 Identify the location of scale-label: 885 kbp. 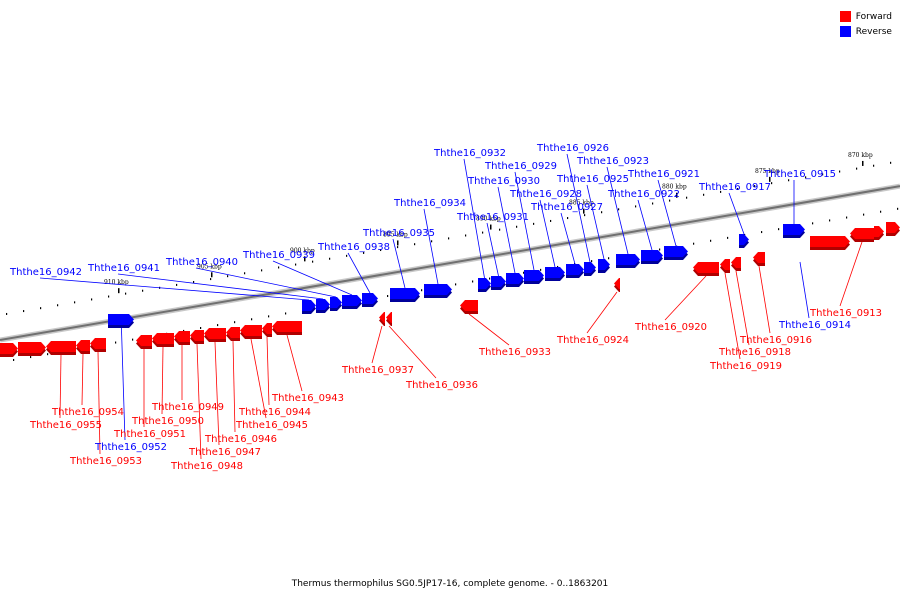
(581, 203).